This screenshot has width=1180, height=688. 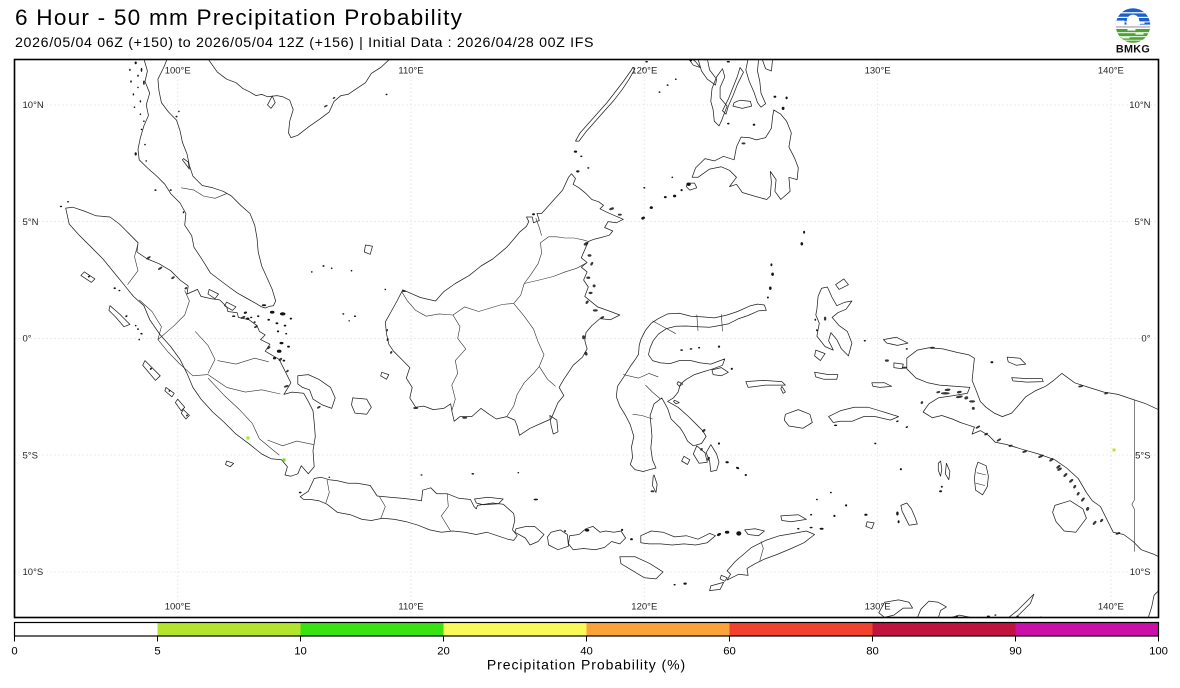 What do you see at coordinates (14, 652) in the screenshot?
I see `svg-text: 0` at bounding box center [14, 652].